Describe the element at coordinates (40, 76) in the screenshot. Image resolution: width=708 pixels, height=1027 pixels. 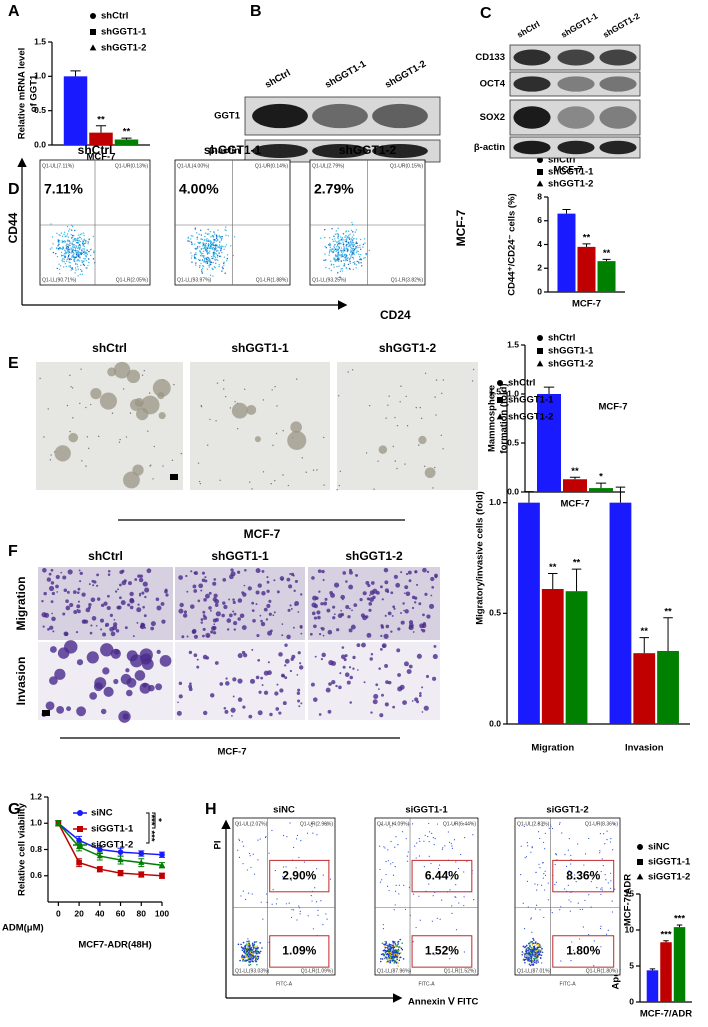
I see `y-tick-label: 1.0` at that location.